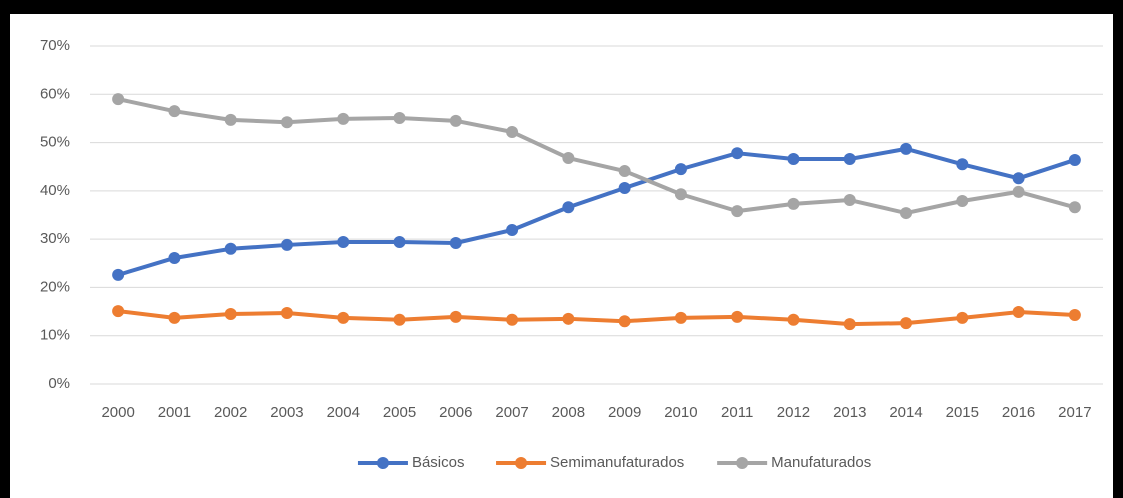  I want to click on x-tick-label: 2012, so click(793, 412).